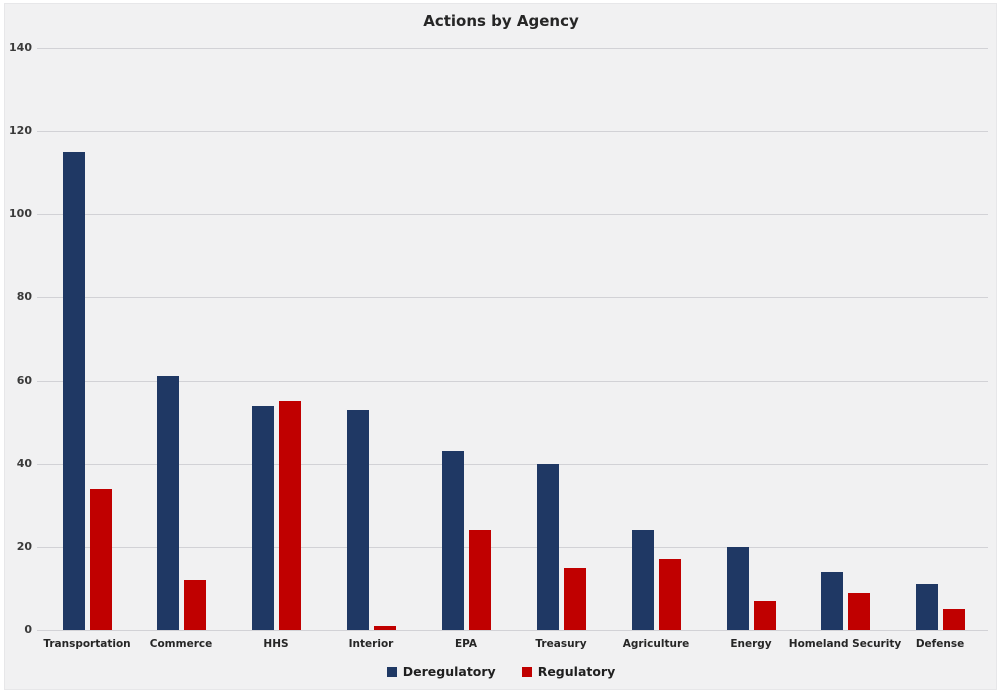 The image size is (1002, 694). Describe the element at coordinates (751, 644) in the screenshot. I see `x-axis-category-label: Energy` at that location.